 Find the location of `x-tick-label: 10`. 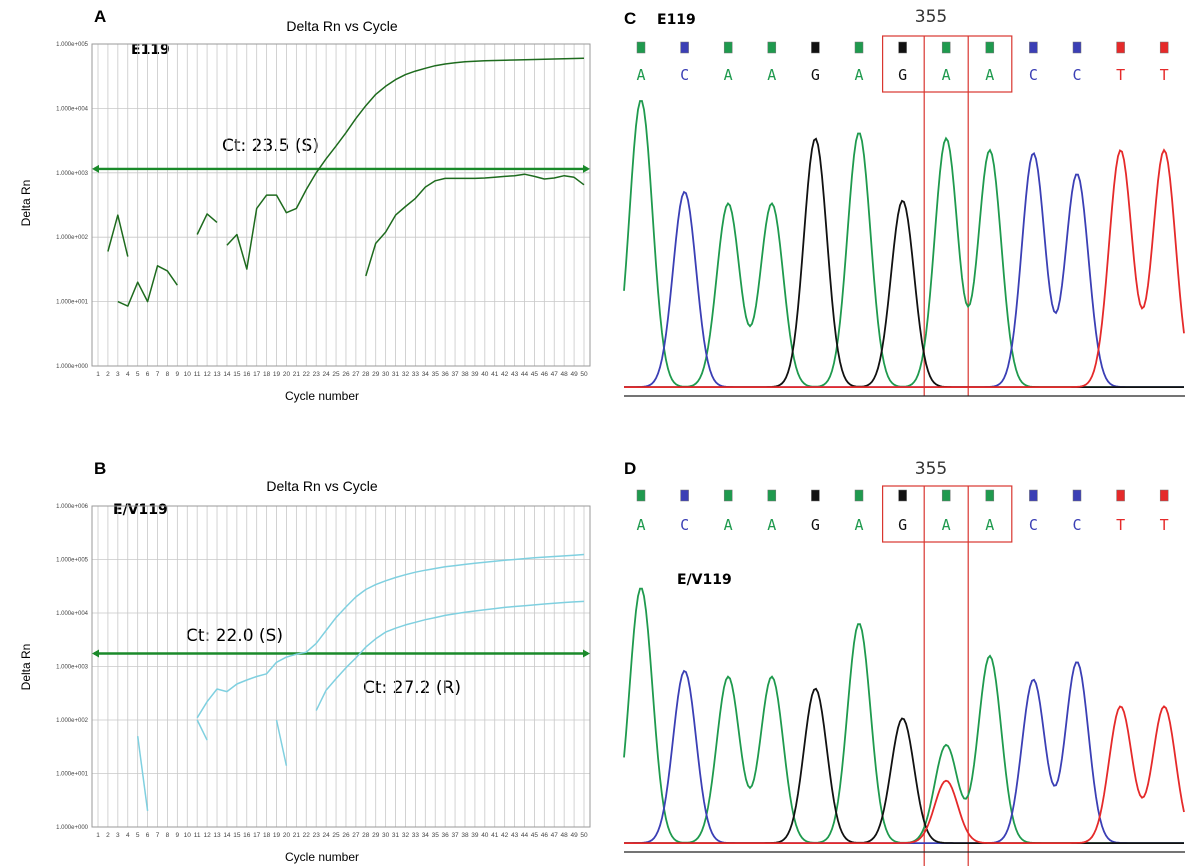

x-tick-label: 10 is located at coordinates (188, 374).